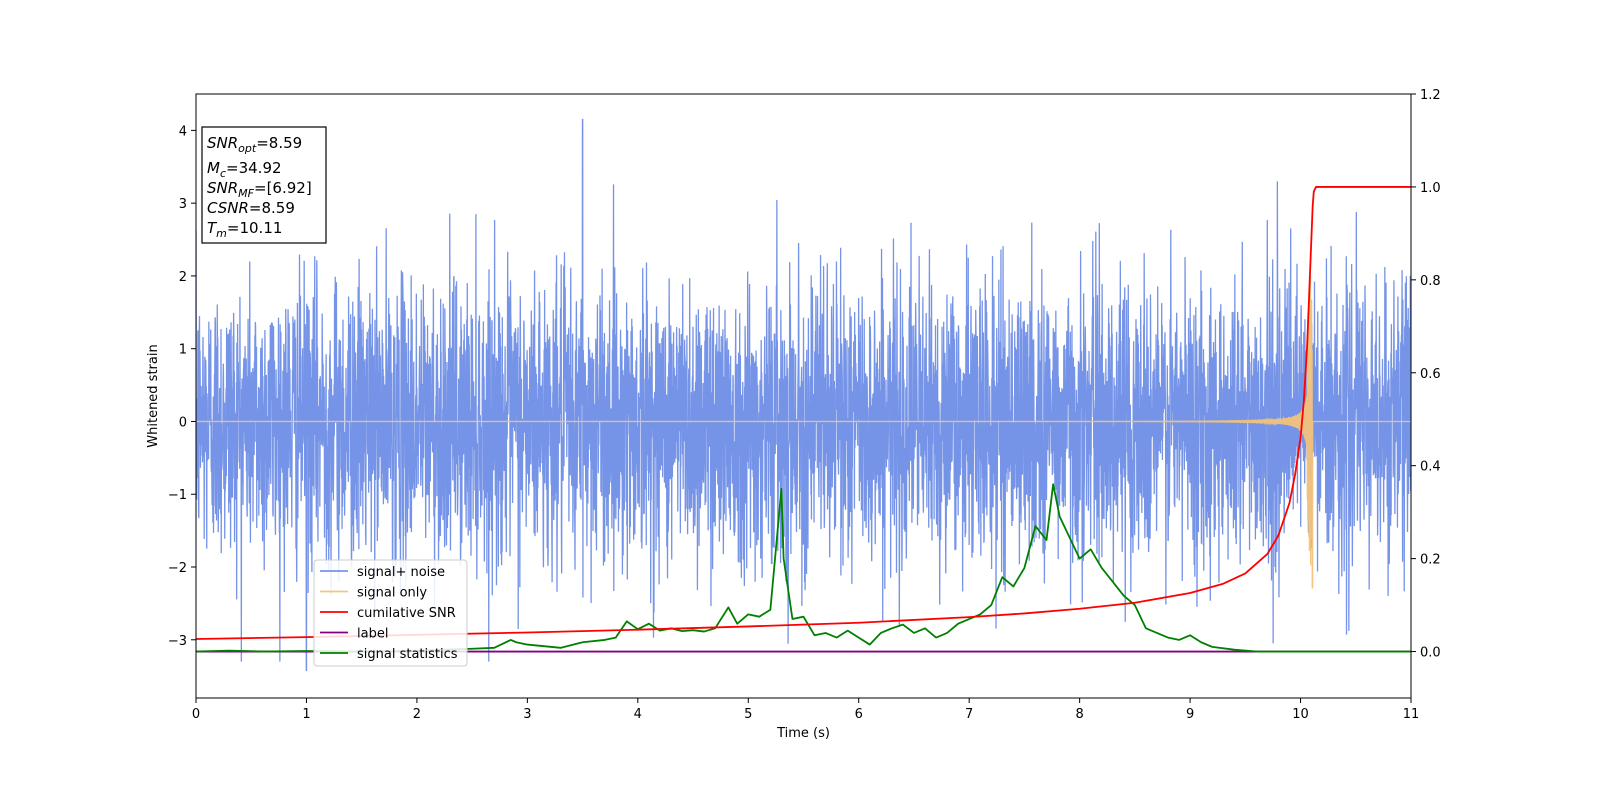 This screenshot has height=804, width=1600. I want to click on info-box-line: Mc=34.92, so click(244, 169).